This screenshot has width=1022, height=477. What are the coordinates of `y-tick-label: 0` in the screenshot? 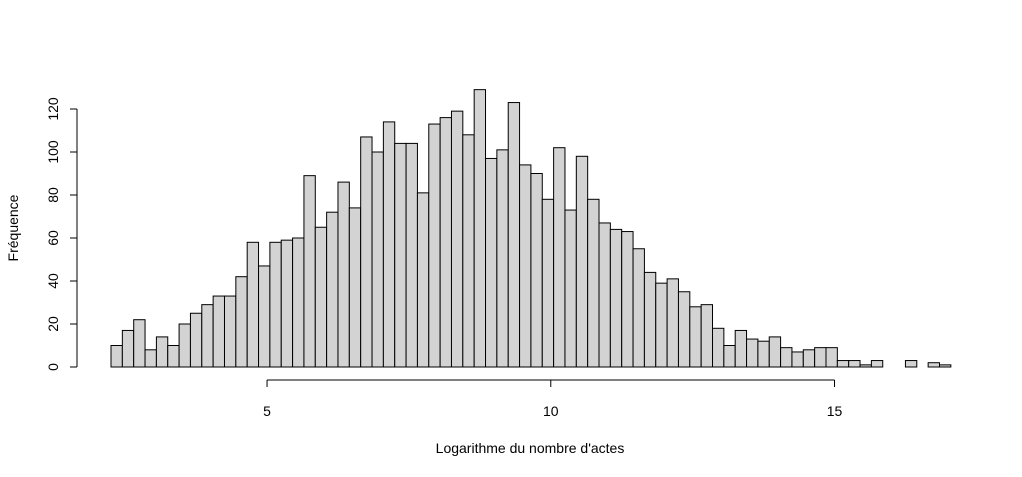 It's located at (53, 367).